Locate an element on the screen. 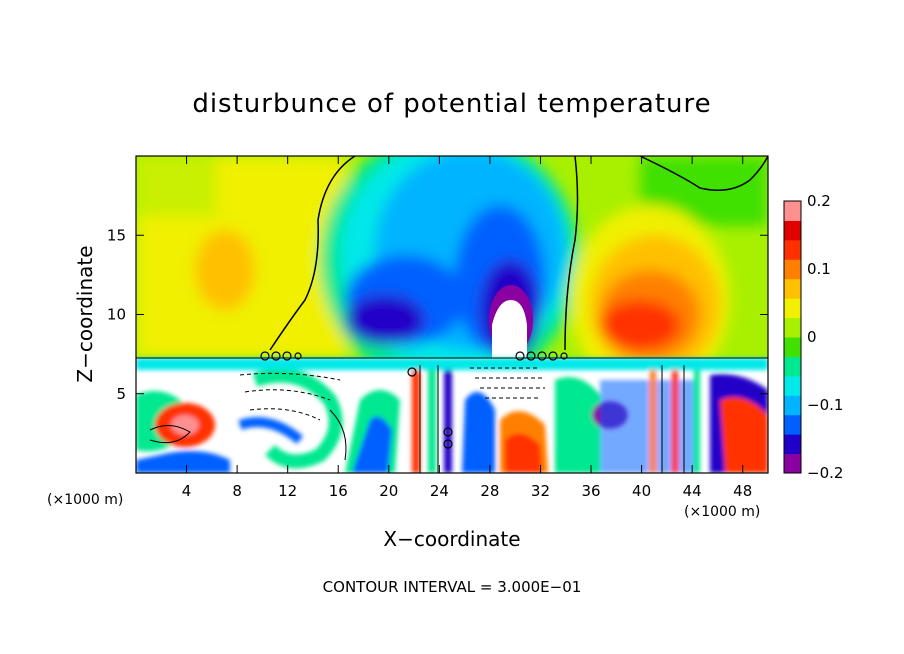 Image resolution: width=904 pixels, height=654 pixels. colorbar-tick-label: 0.1 is located at coordinates (819, 269).